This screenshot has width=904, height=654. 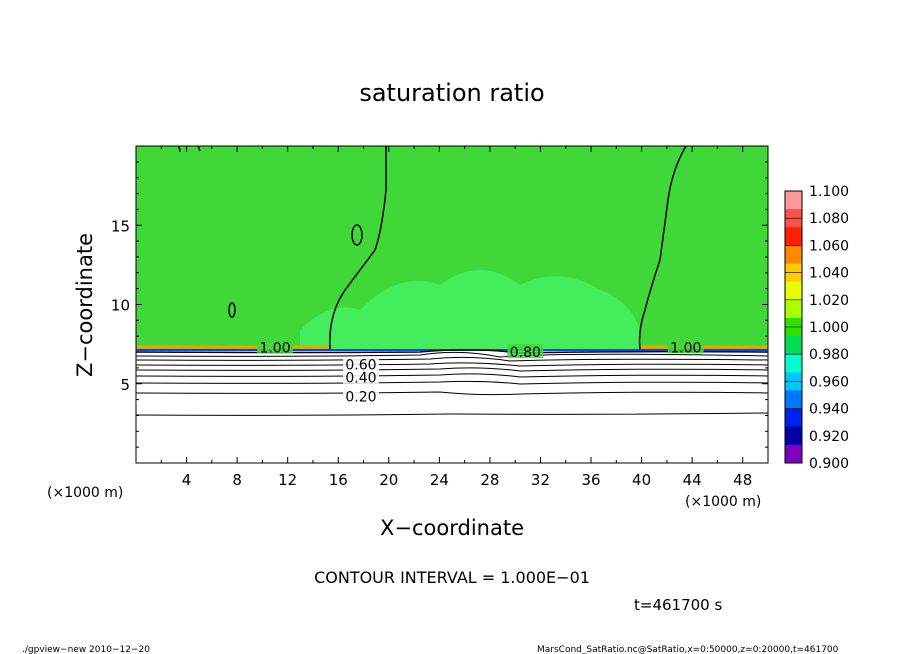 What do you see at coordinates (187, 480) in the screenshot?
I see `x-tick-label: 4` at bounding box center [187, 480].